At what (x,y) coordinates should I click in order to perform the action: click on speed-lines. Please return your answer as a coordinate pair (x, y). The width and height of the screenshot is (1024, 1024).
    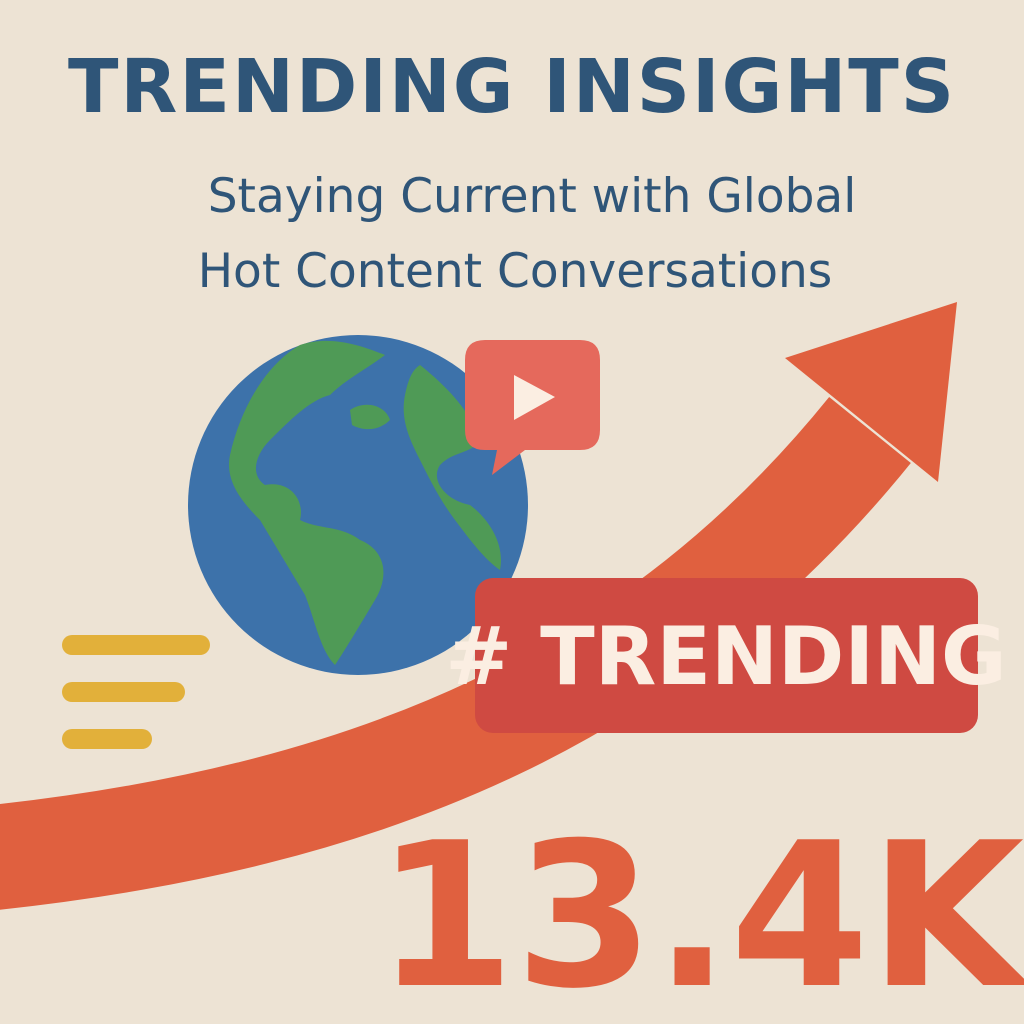
    Looking at the image, I should click on (136, 692).